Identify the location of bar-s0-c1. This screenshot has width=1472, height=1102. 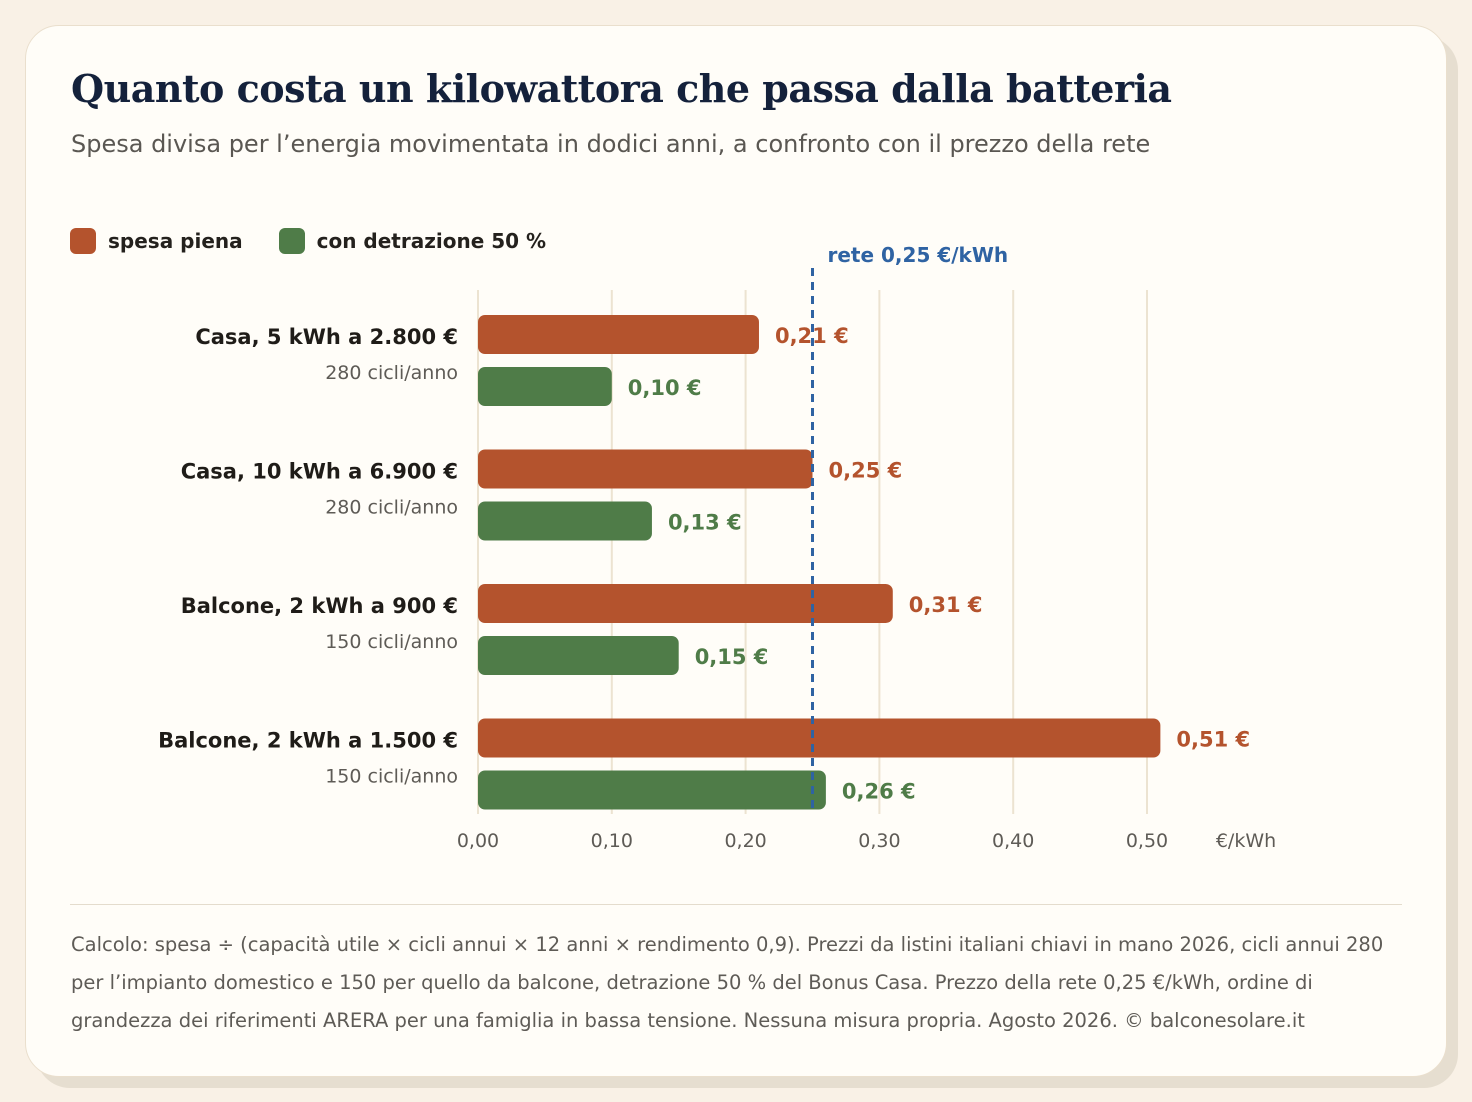
(645, 469).